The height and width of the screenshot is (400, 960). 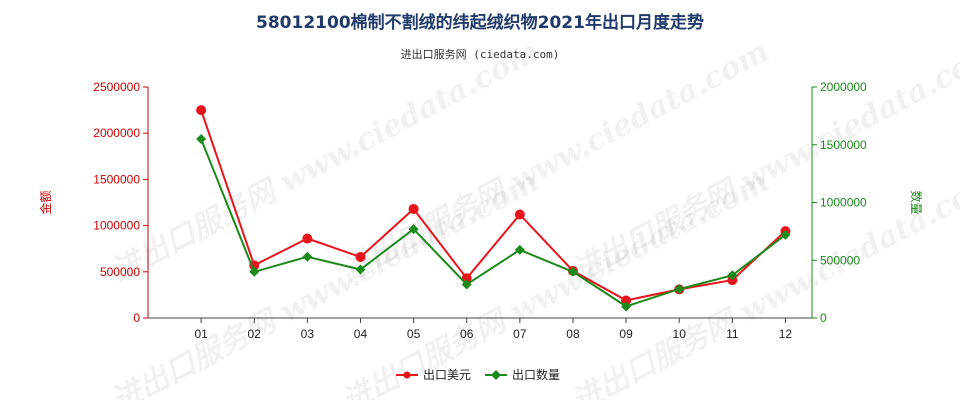 I want to click on x-axis-ticks: 01 02 03 04 05 06 07 08 09 10 11 12, so click(x=493, y=329).